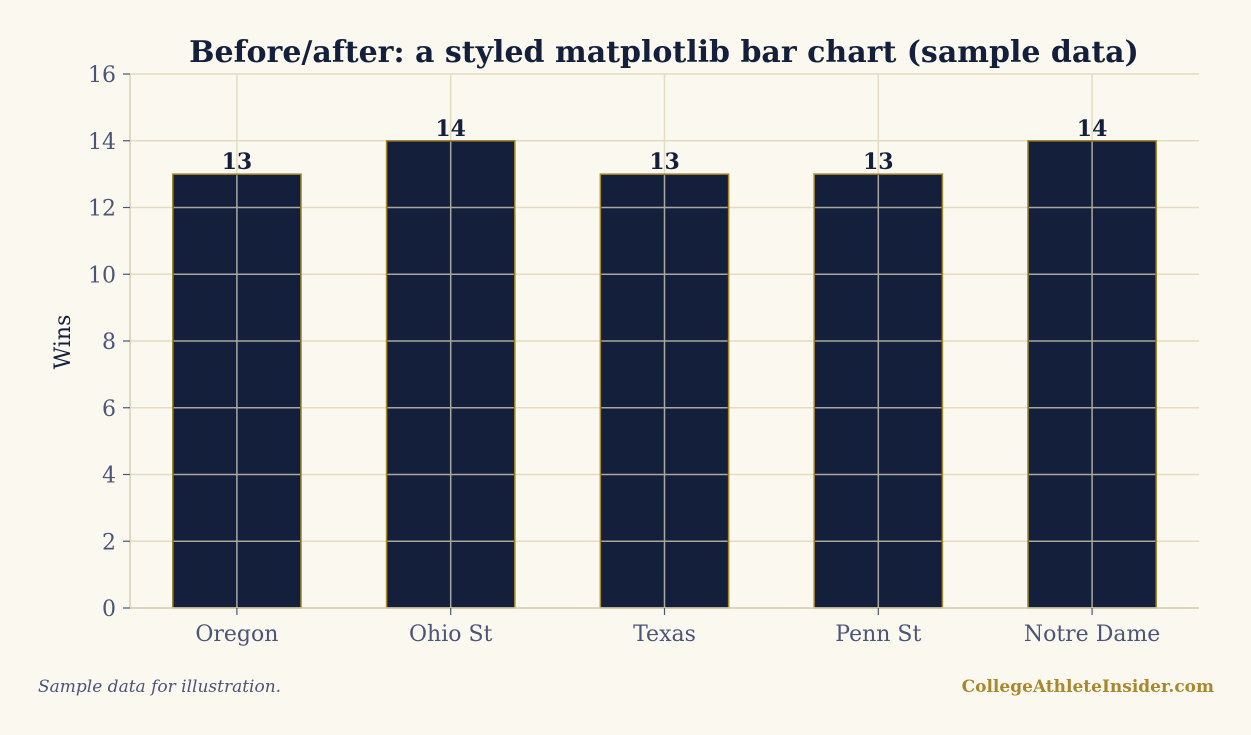  I want to click on y-tick-label: 10, so click(102, 275).